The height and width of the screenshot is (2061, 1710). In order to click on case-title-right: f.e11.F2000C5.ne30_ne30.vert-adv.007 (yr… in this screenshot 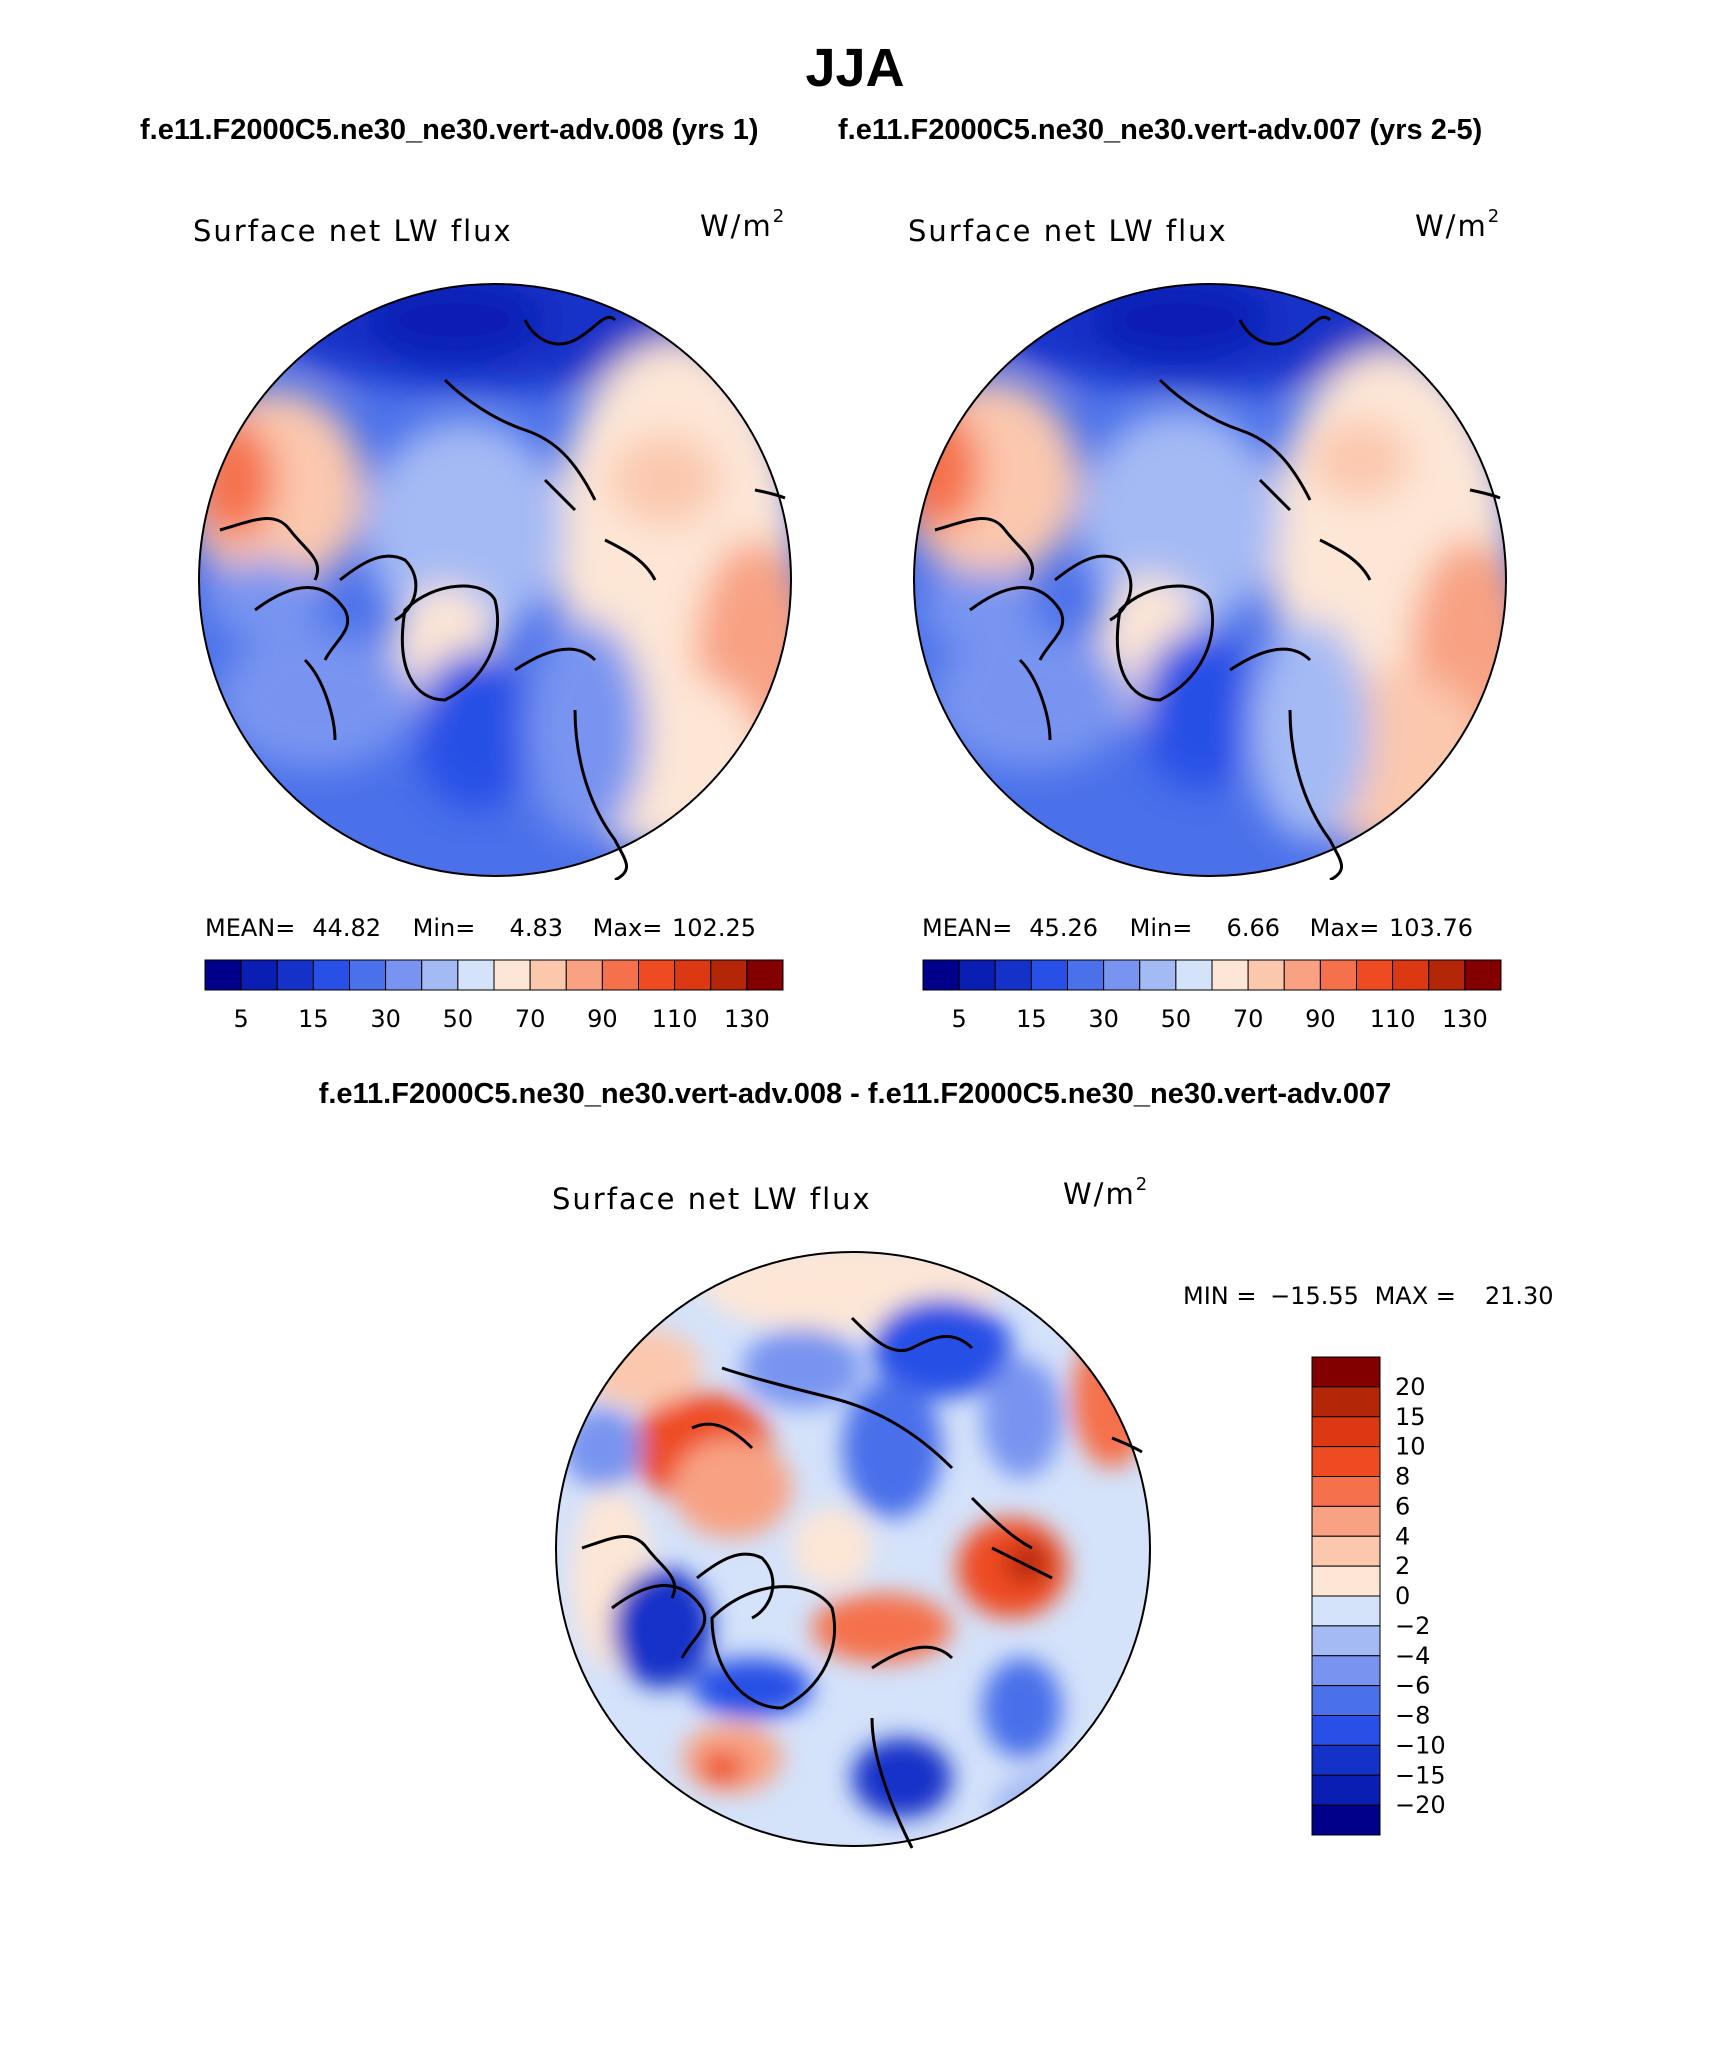, I will do `click(1160, 130)`.